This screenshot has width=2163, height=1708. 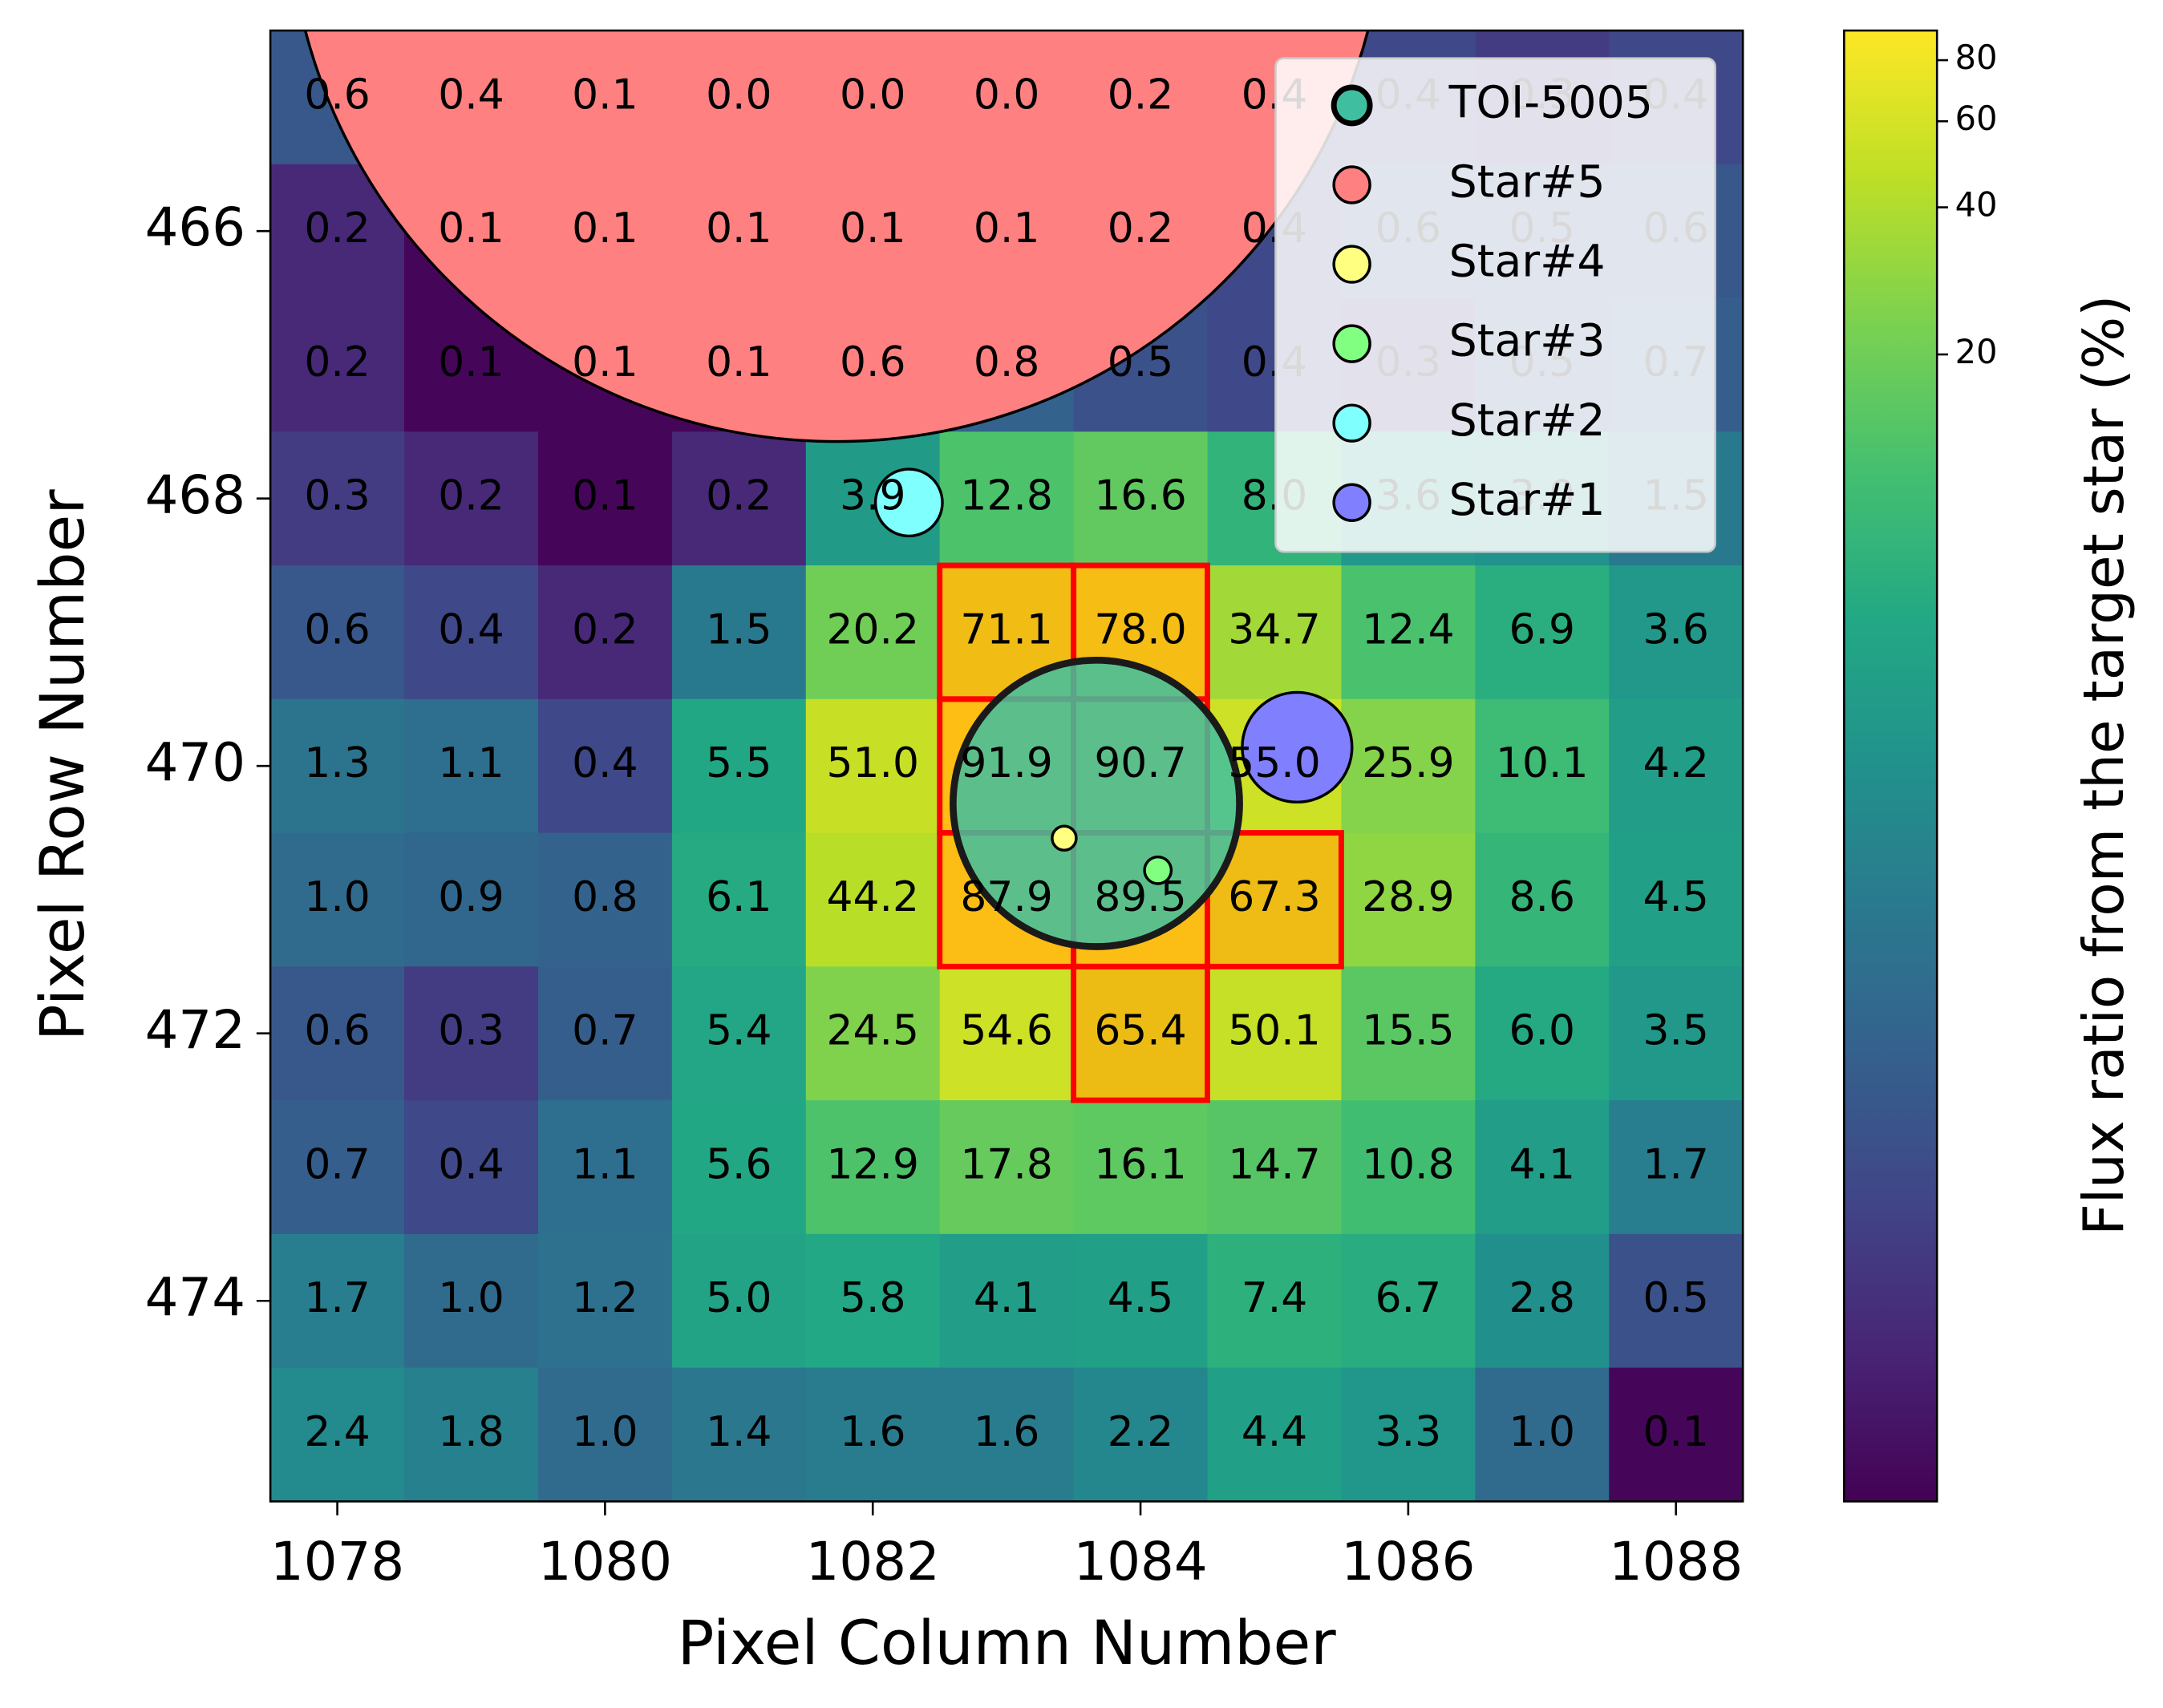 I want to click on cell-value-label: 0.7, so click(x=337, y=1164).